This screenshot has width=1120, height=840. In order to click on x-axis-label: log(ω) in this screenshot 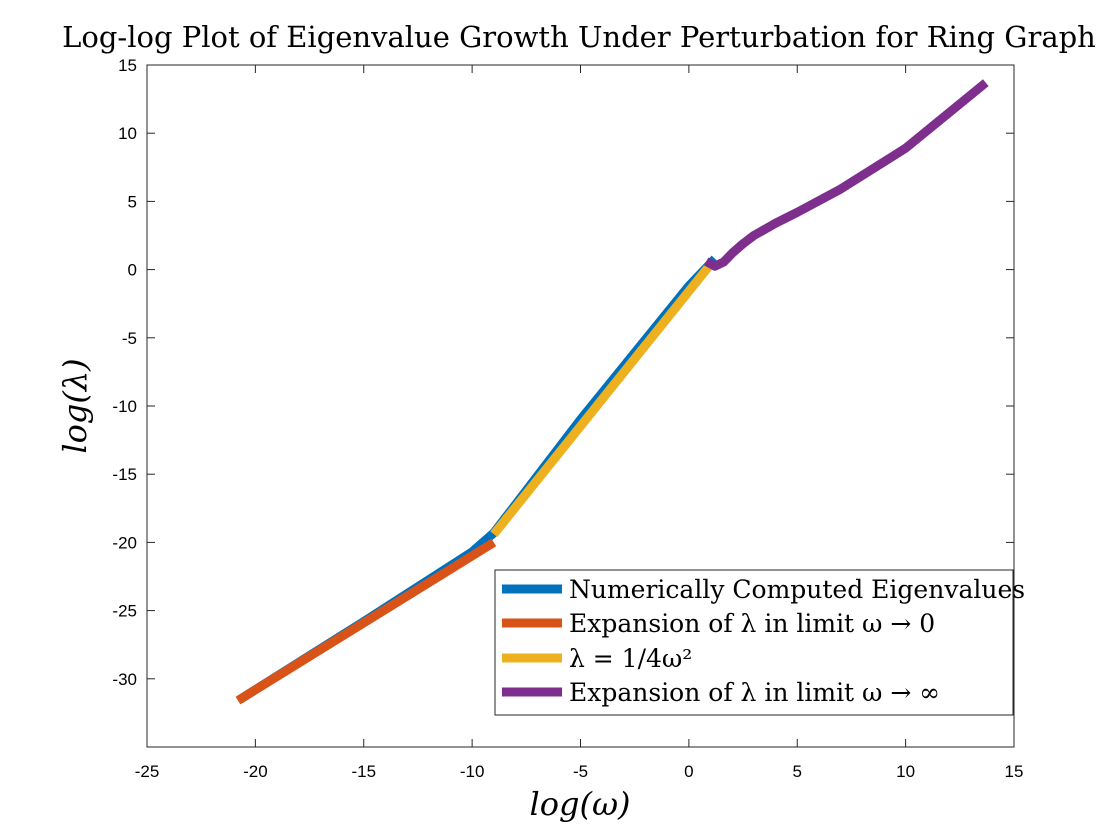, I will do `click(579, 804)`.